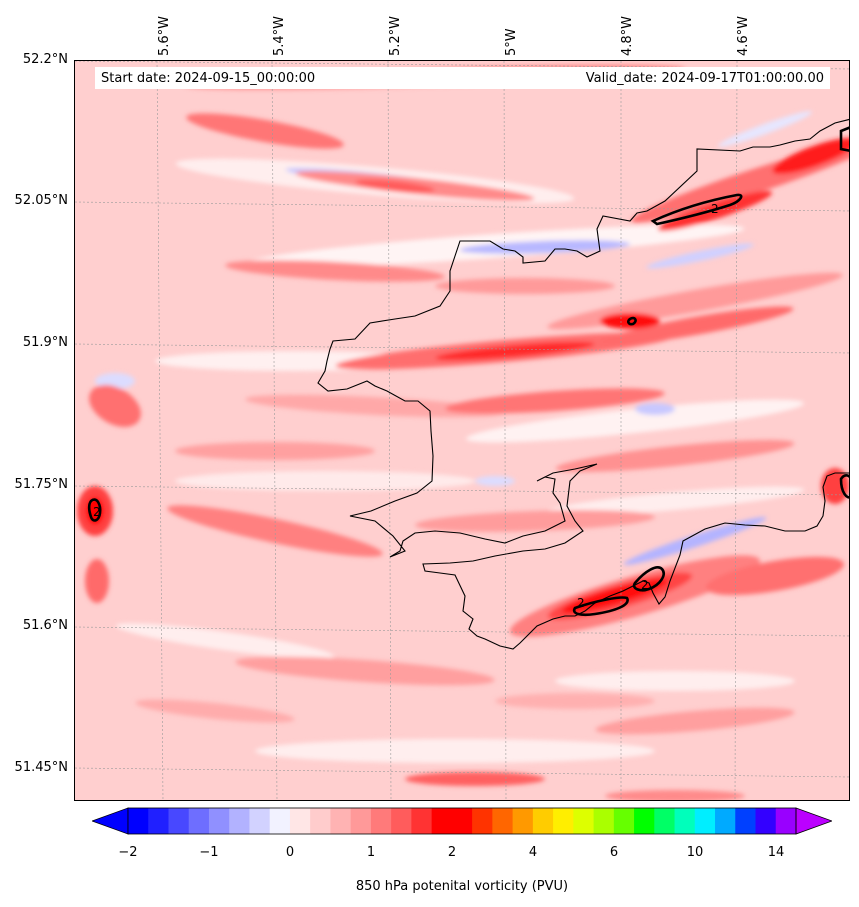  Describe the element at coordinates (395, 35) in the screenshot. I see `lon-label: 5.2°W` at that location.